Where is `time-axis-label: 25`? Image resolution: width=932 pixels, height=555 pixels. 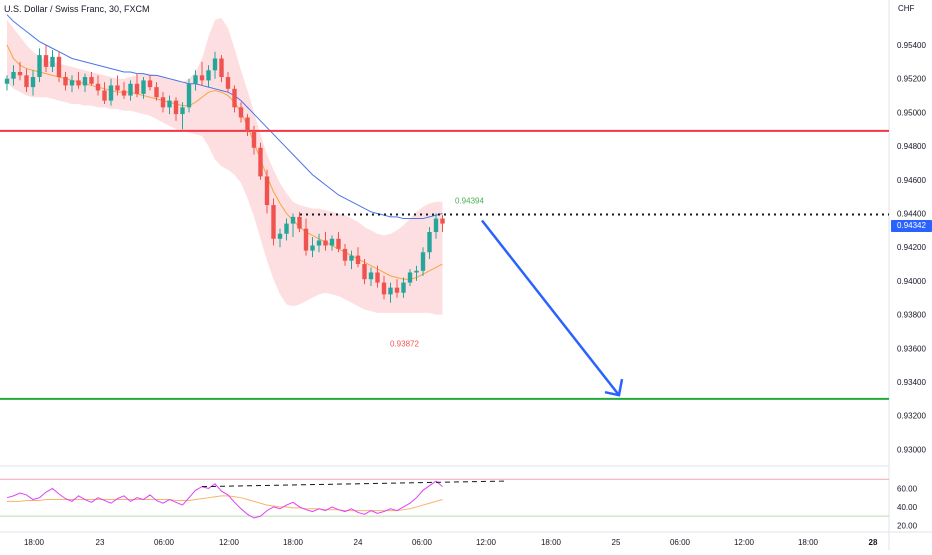
time-axis-label: 25 is located at coordinates (616, 542).